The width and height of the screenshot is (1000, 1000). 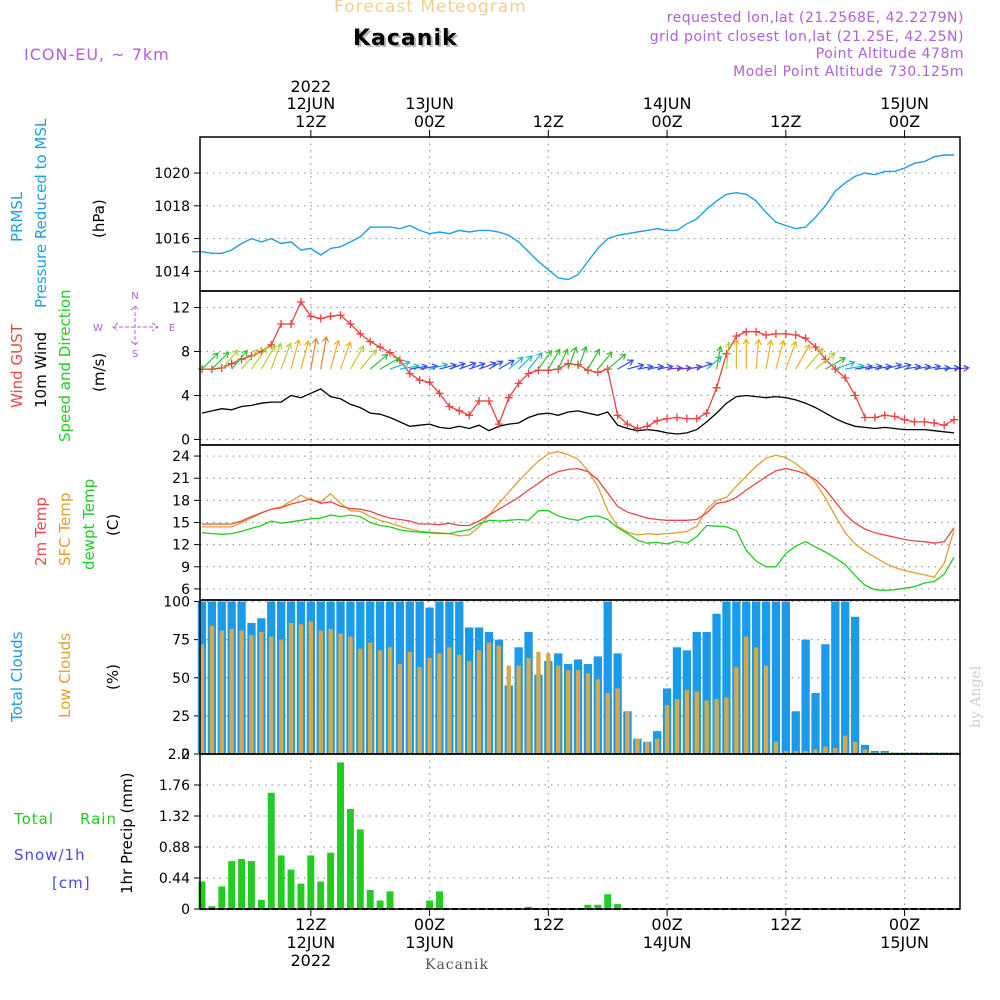 I want to click on pressure-ytick-label: 1014, so click(x=172, y=272).